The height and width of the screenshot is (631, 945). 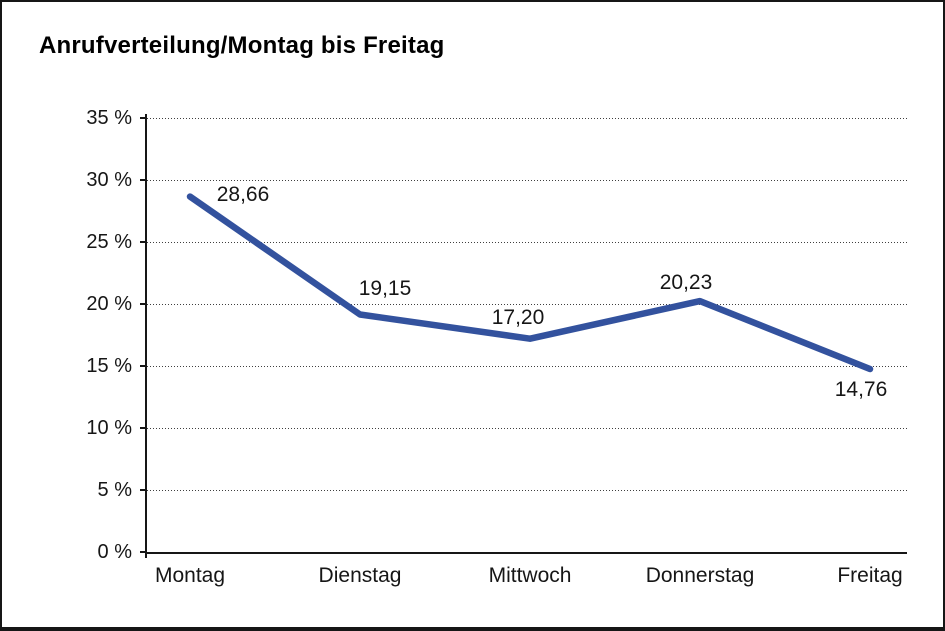 I want to click on y-tick-label: 5 %, so click(x=114, y=490).